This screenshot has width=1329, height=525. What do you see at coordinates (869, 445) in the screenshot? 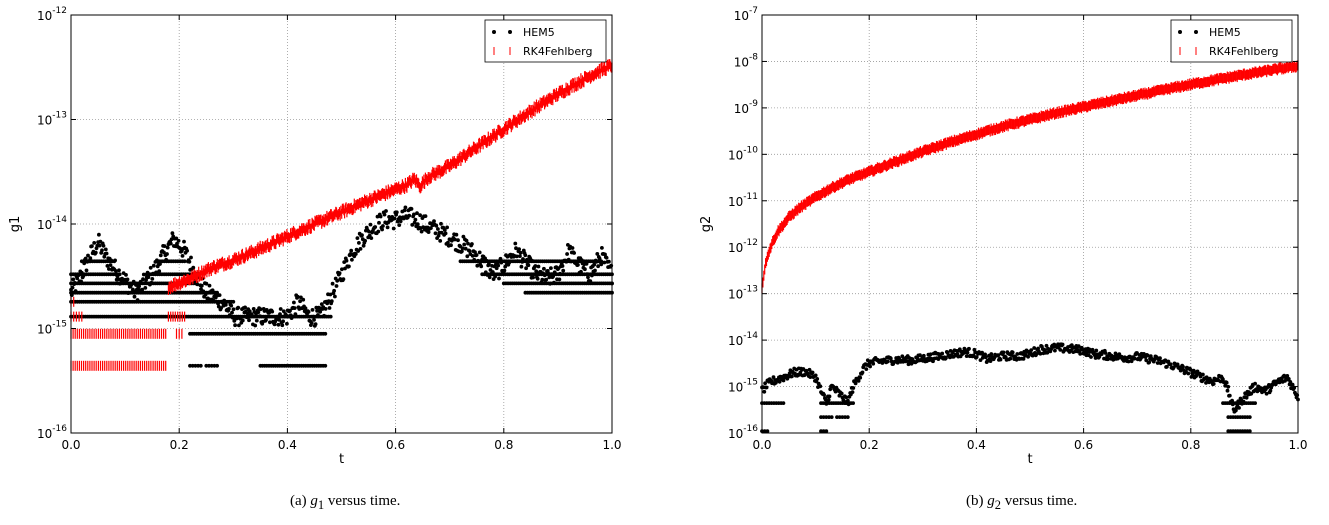
I see `x-tick-label: 0.2` at bounding box center [869, 445].